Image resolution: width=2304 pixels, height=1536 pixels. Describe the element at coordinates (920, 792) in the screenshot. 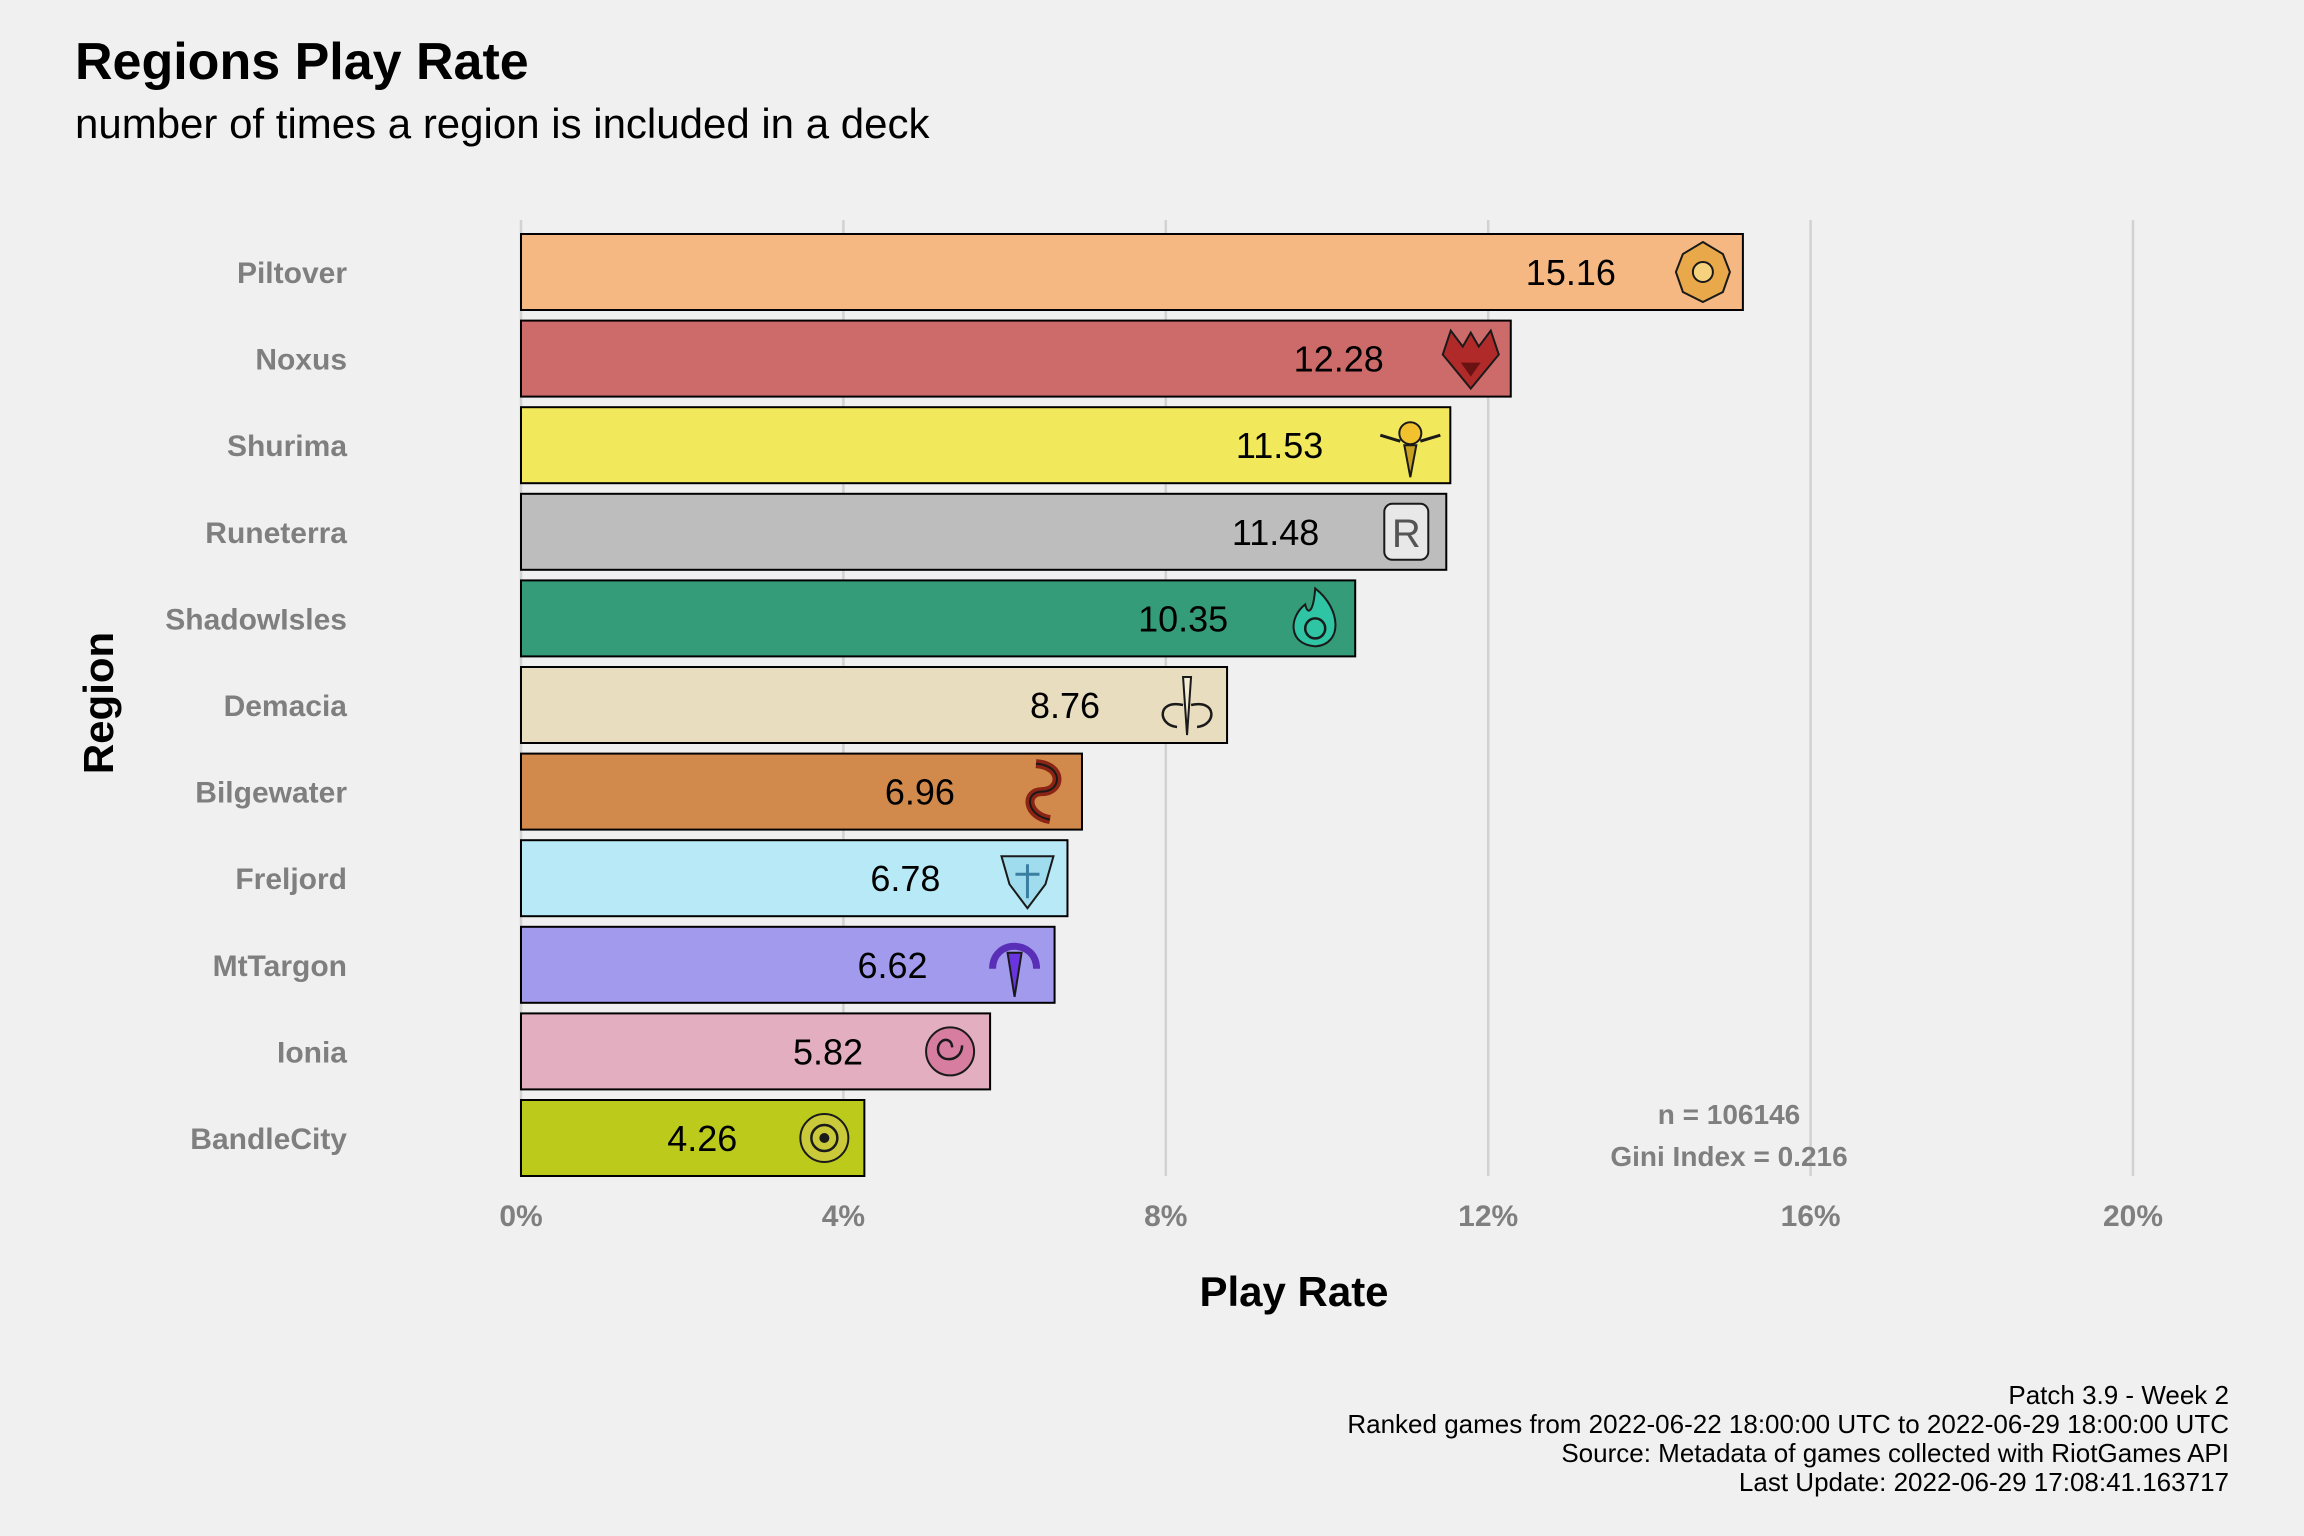

I see `bar-value-label: 6.96` at that location.